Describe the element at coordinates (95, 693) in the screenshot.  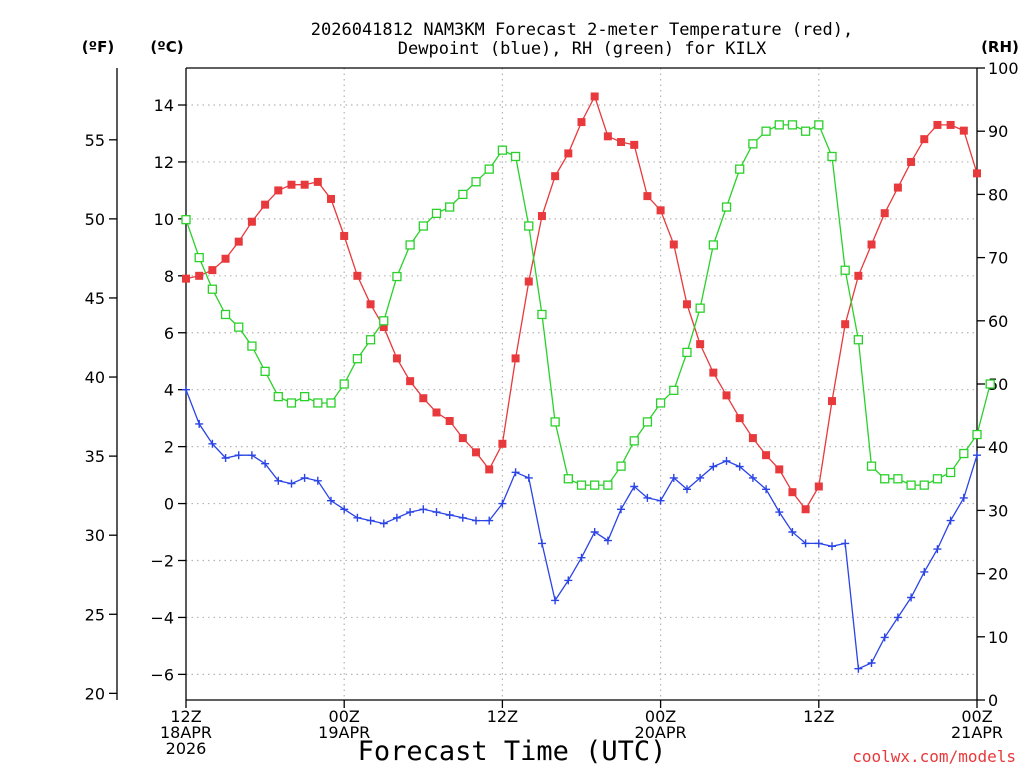
I see `fahrenheit-tick-label: 20` at that location.